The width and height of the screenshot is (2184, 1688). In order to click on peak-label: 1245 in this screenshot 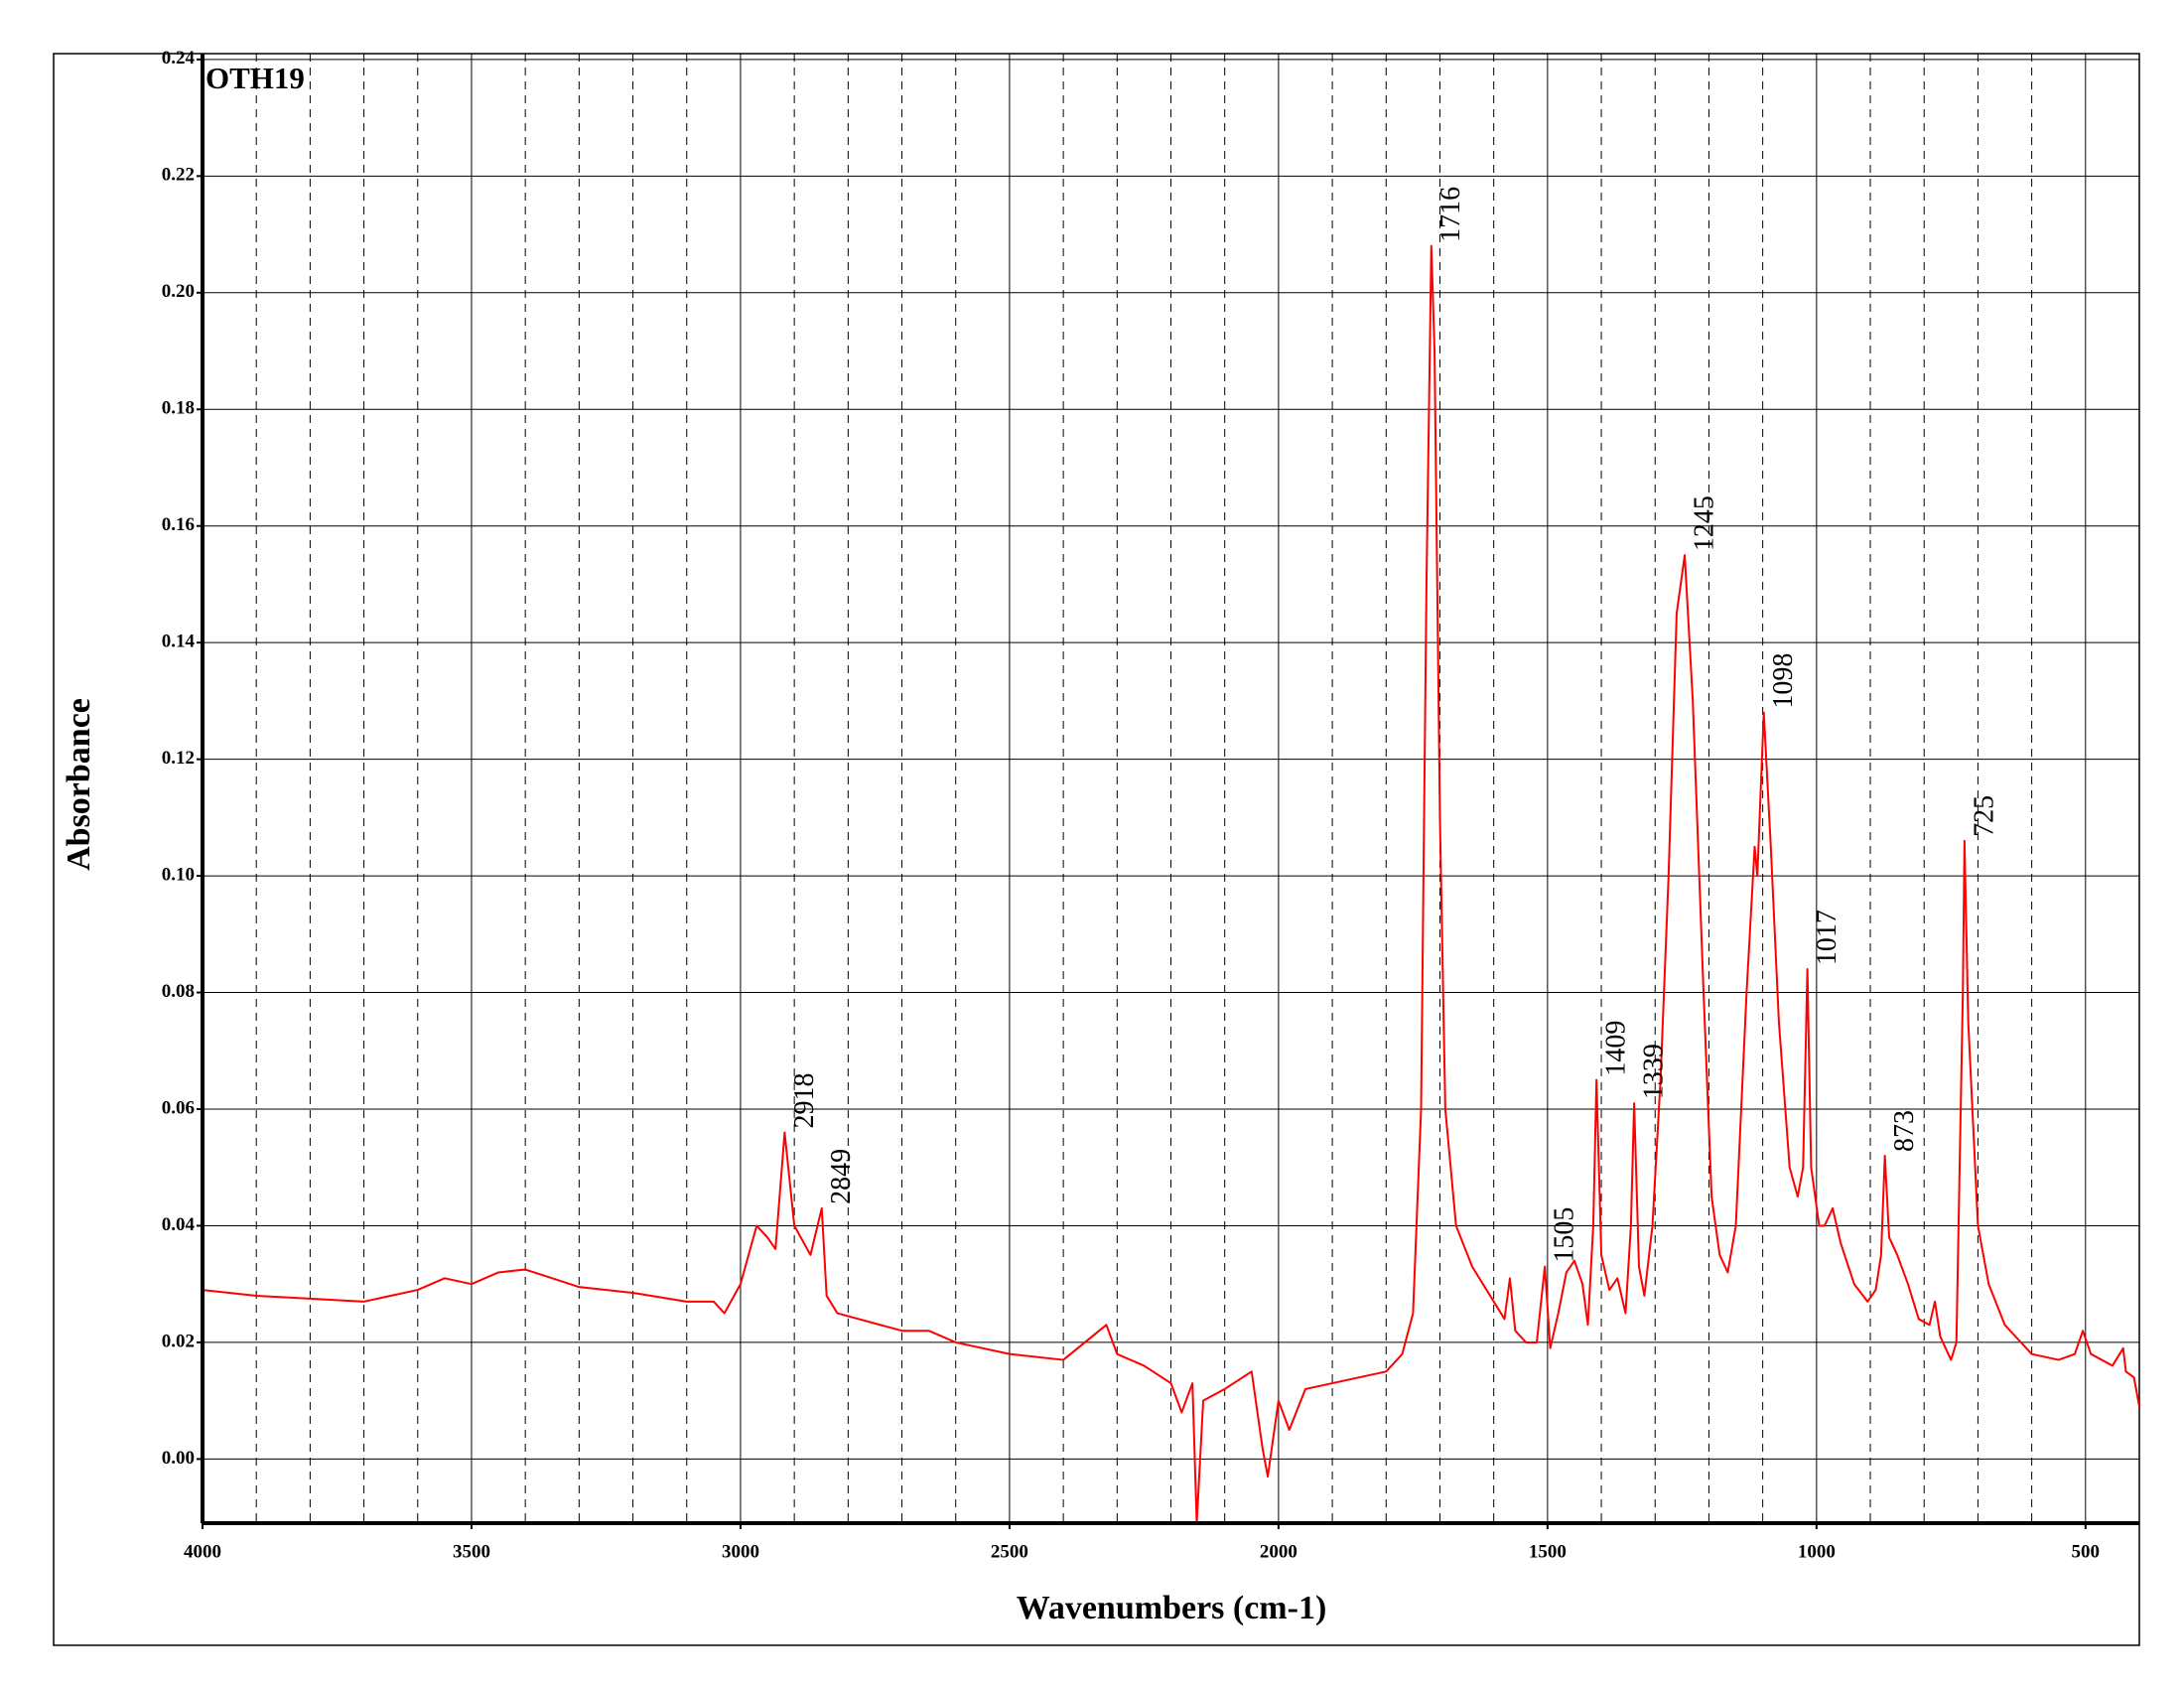, I will do `click(1704, 523)`.